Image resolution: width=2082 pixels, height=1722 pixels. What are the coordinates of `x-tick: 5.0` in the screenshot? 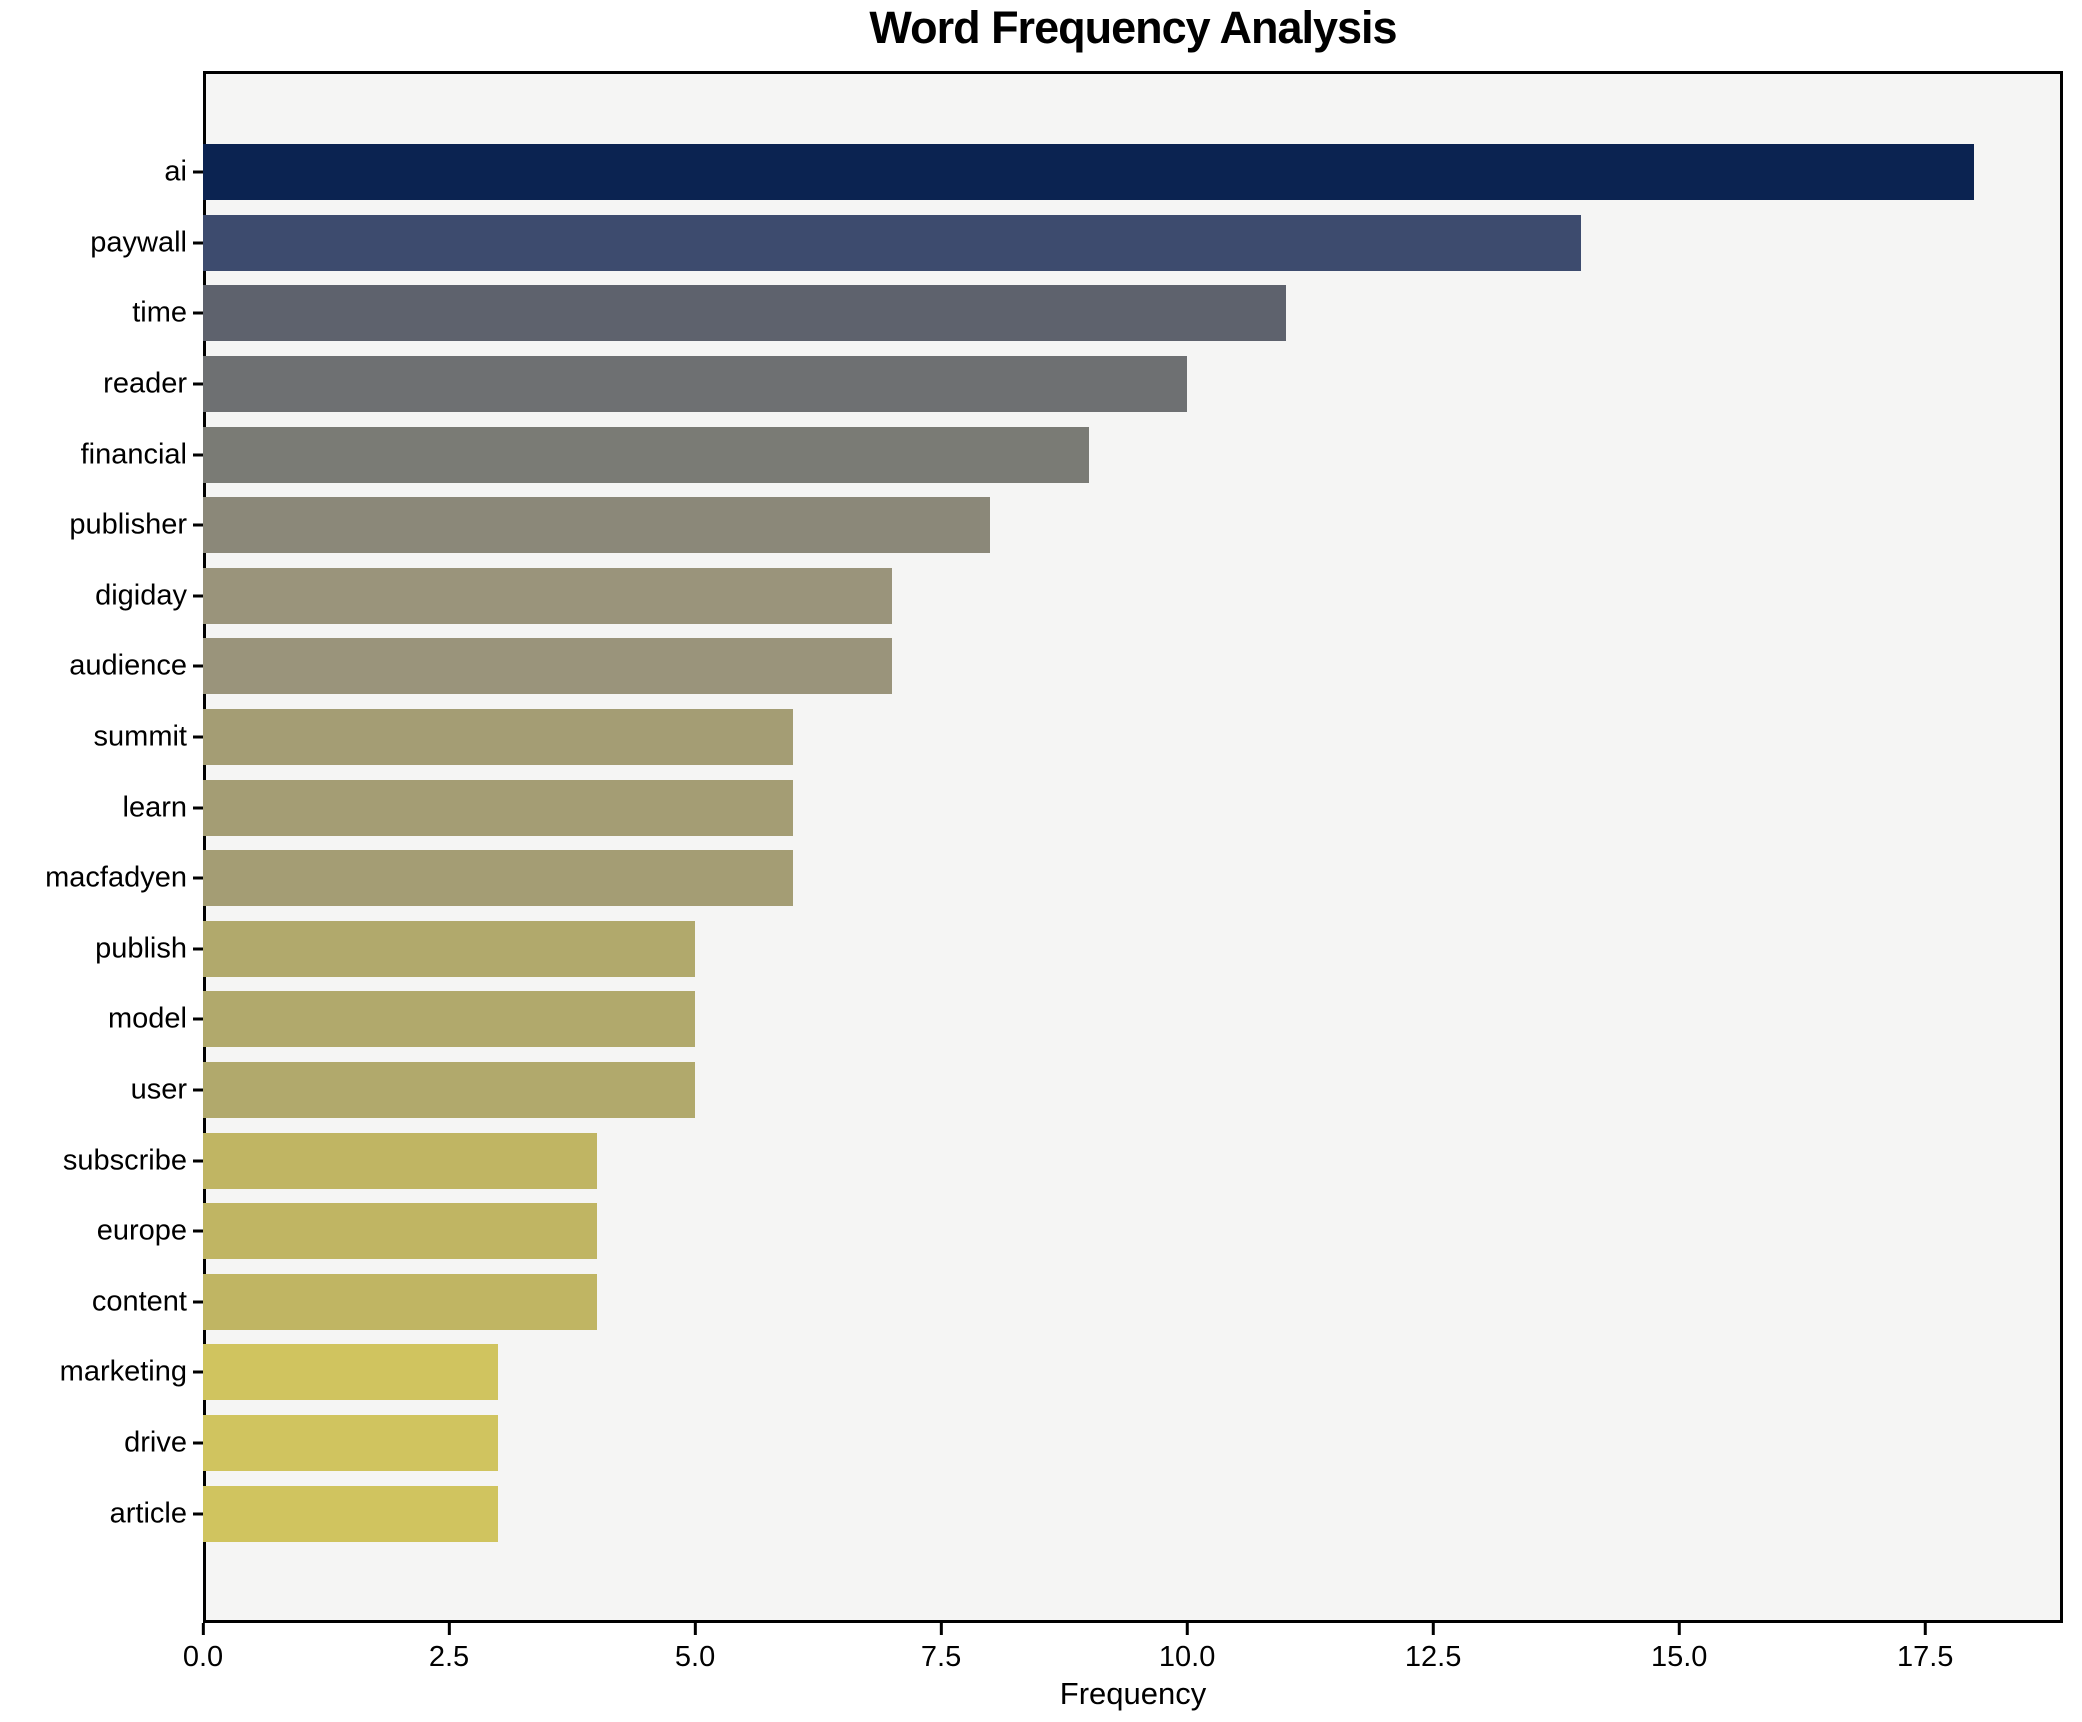 It's located at (695, 1648).